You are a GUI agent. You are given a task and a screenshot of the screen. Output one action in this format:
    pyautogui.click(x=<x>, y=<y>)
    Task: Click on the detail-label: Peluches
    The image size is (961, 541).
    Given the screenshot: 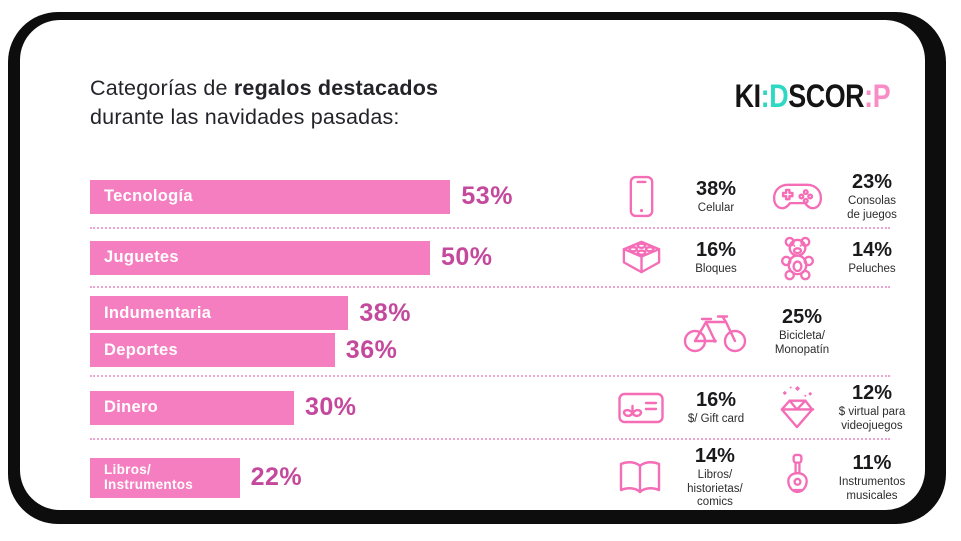 What is the action you would take?
    pyautogui.click(x=872, y=268)
    